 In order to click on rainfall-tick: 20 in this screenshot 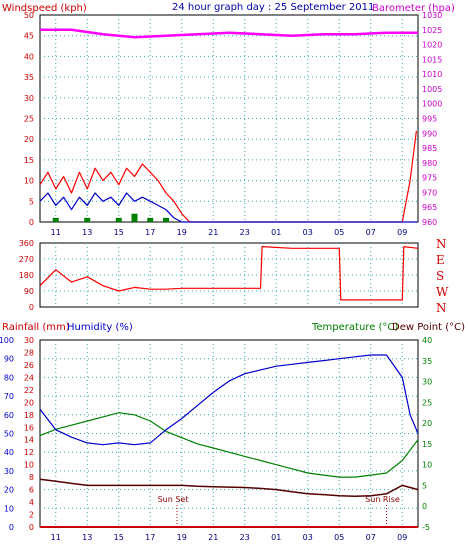, I will do `click(29, 402)`.